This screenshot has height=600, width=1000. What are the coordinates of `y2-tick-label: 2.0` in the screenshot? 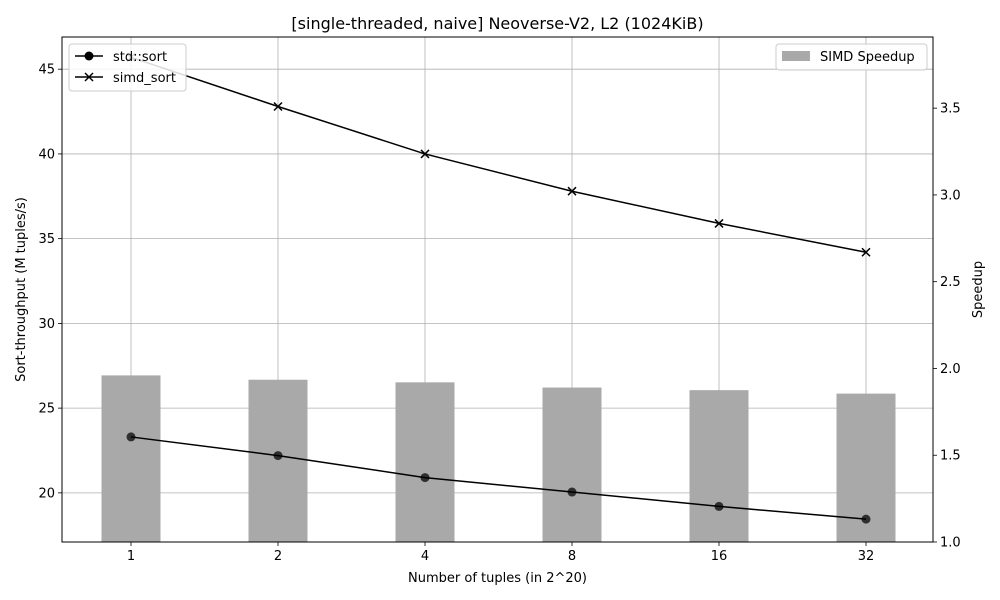 It's located at (950, 369).